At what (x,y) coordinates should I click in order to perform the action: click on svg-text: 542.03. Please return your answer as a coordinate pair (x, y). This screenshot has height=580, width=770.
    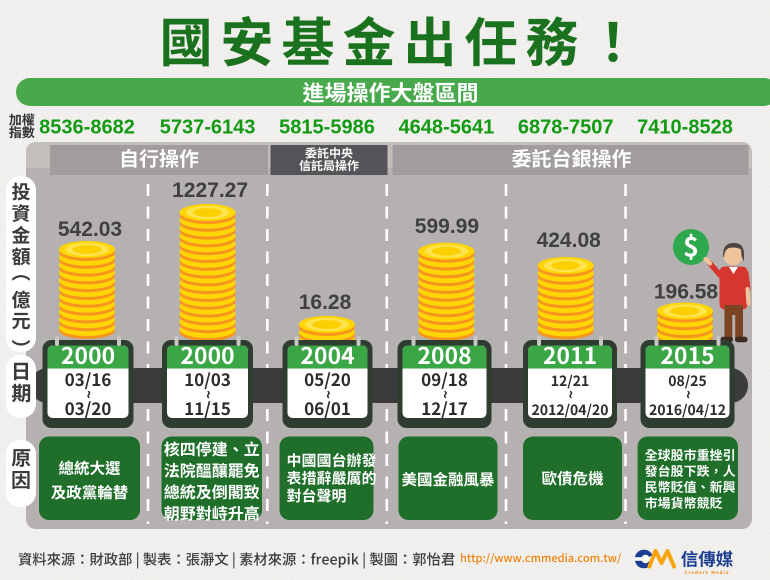
    Looking at the image, I should click on (90, 229).